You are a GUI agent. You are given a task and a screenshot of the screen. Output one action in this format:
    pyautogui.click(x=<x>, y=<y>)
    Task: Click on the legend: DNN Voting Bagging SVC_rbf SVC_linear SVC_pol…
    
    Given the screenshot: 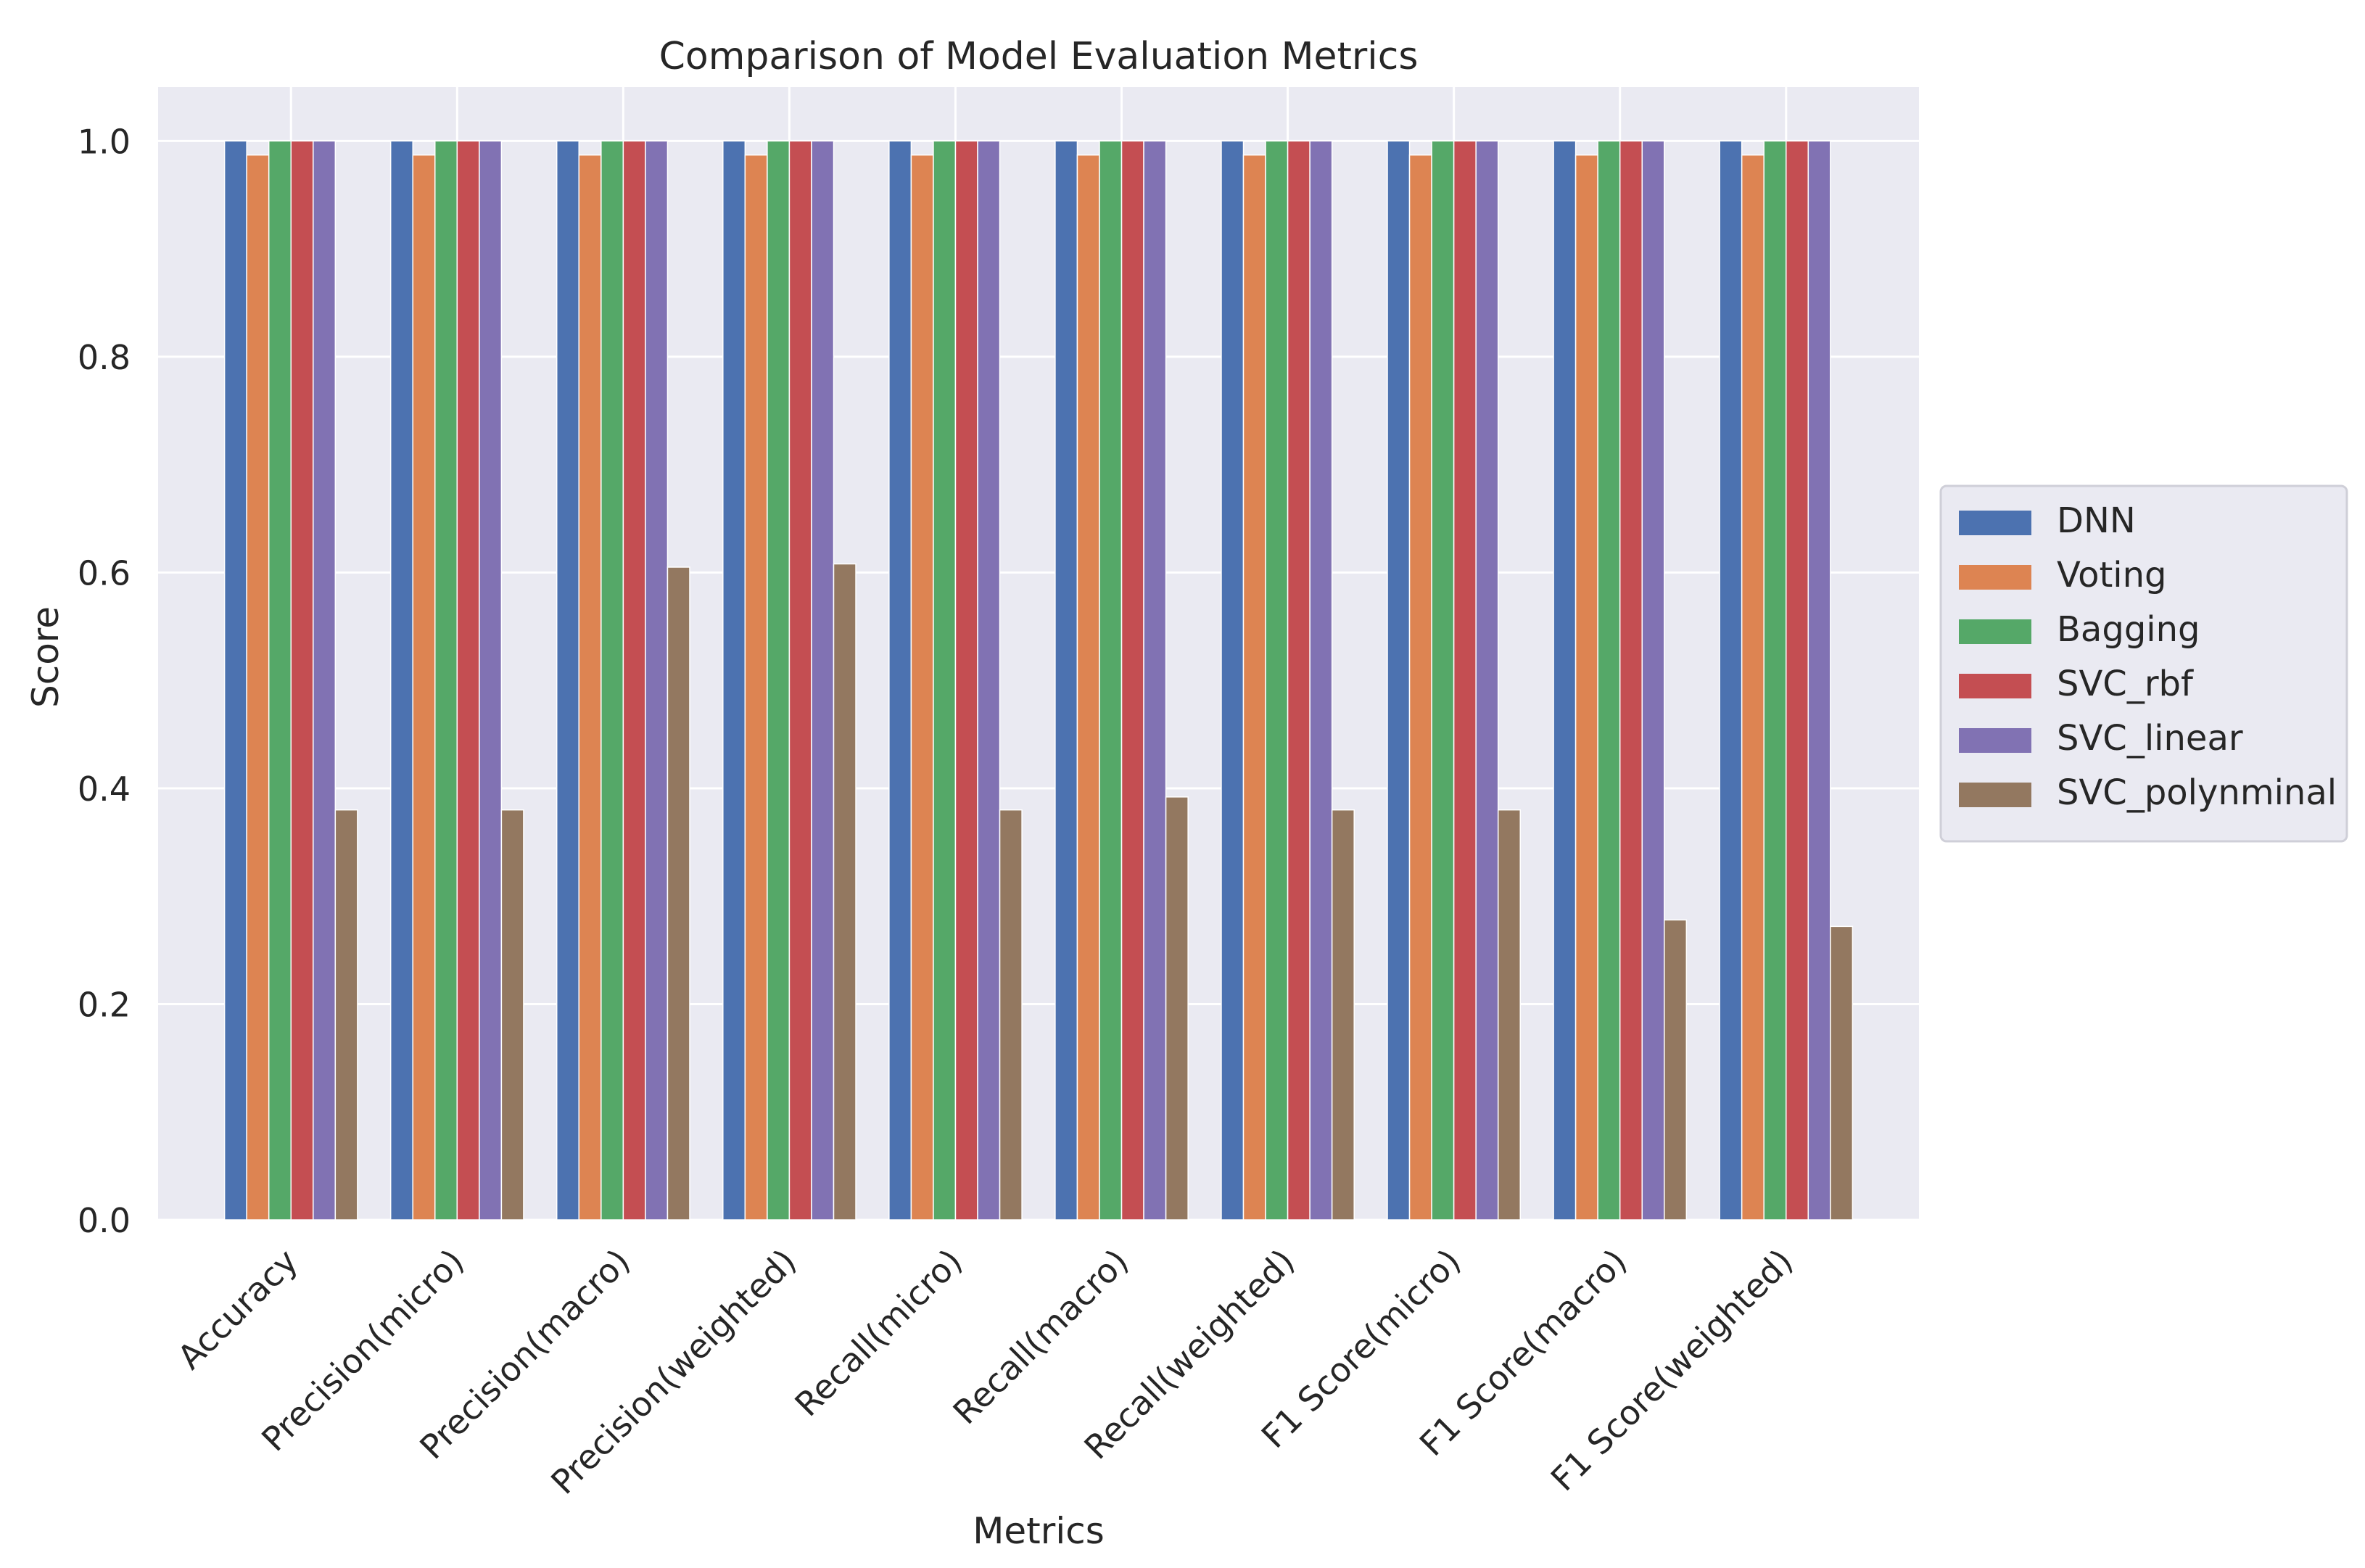 What is the action you would take?
    pyautogui.click(x=2143, y=663)
    